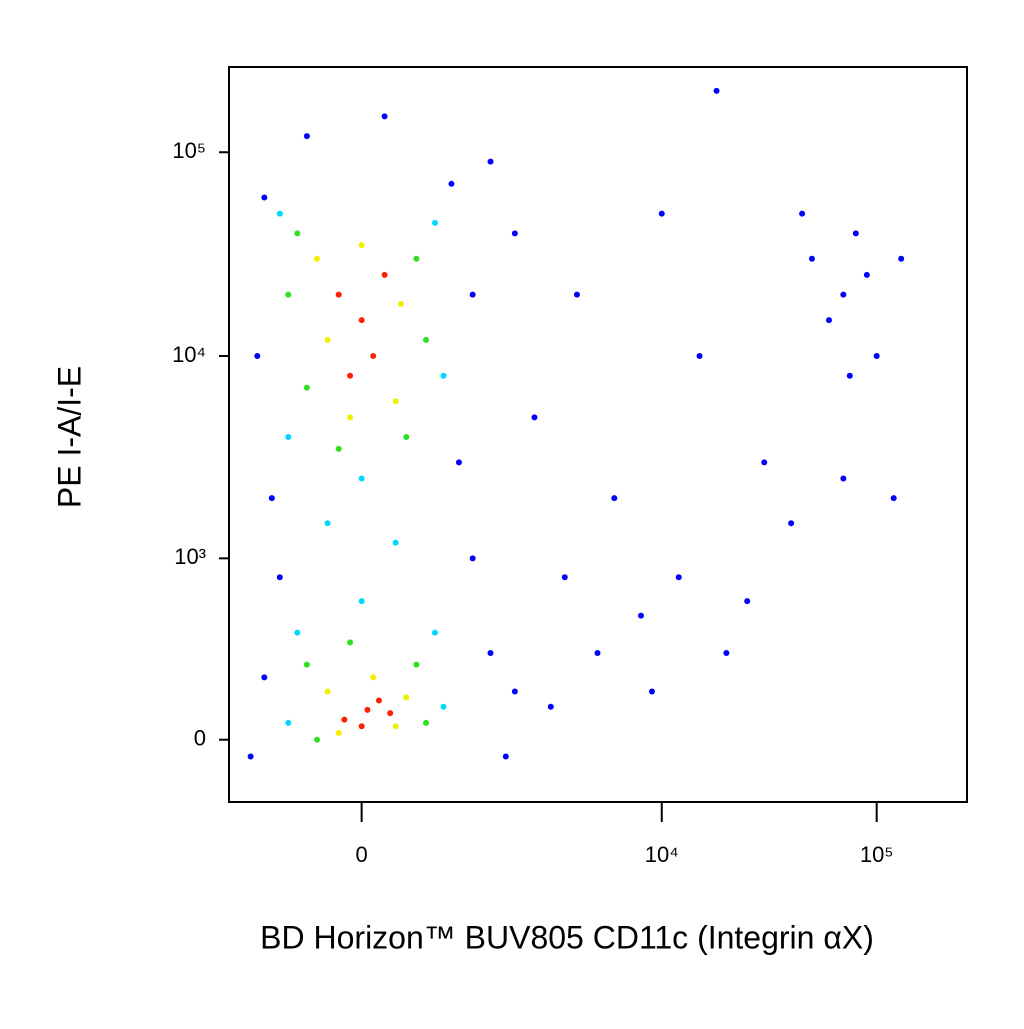 Image resolution: width=1024 pixels, height=1029 pixels. What do you see at coordinates (190, 556) in the screenshot?
I see `y-tick-label: 10³` at bounding box center [190, 556].